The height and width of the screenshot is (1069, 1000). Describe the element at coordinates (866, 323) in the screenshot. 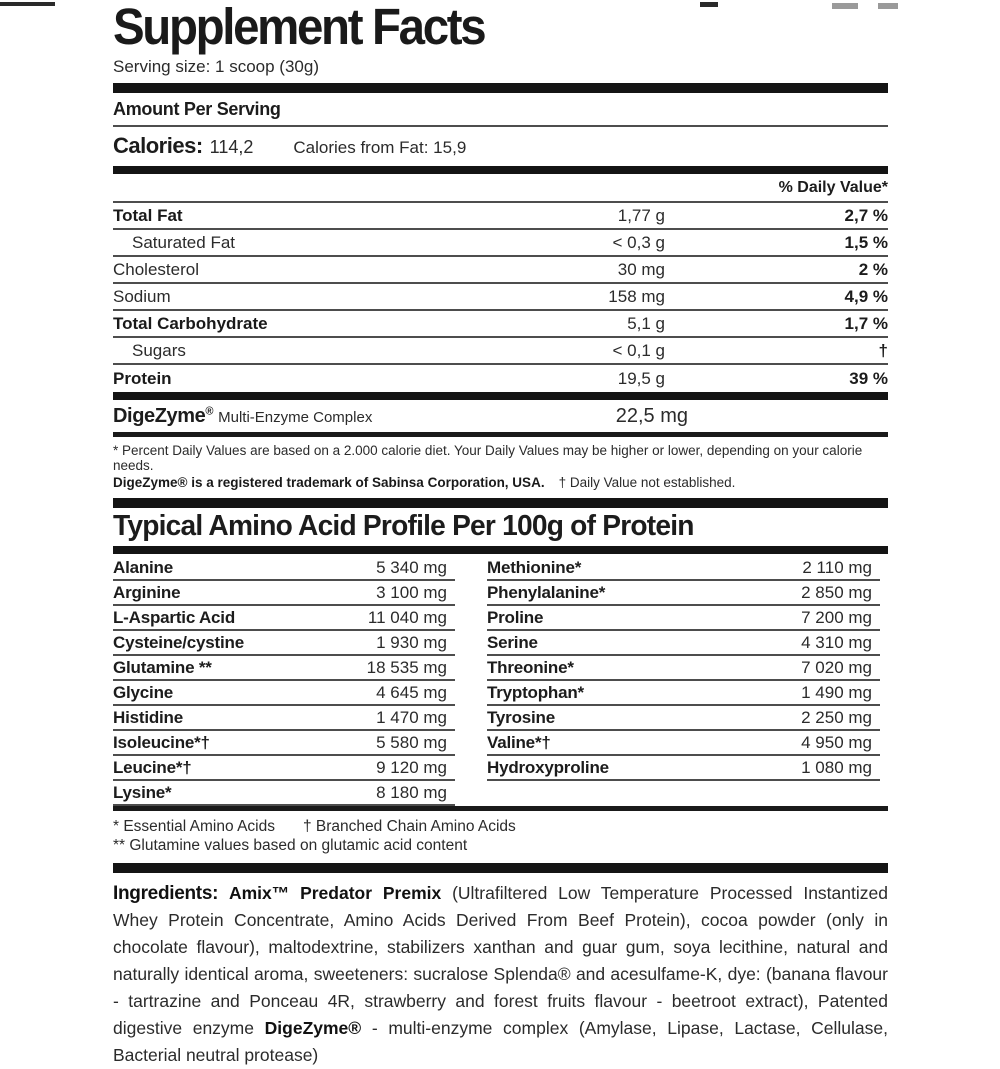

I see `nutrient-daily-value: 1,7 %` at that location.